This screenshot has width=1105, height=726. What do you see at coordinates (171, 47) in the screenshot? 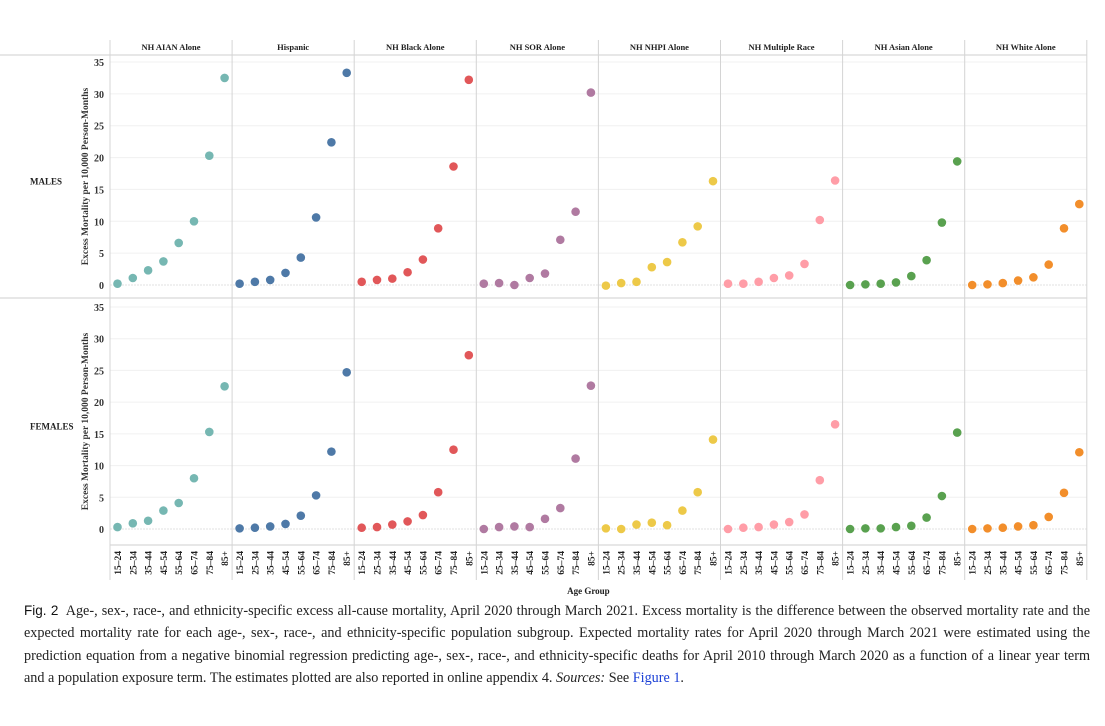
I see `column-header: NH AIAN Alone` at bounding box center [171, 47].